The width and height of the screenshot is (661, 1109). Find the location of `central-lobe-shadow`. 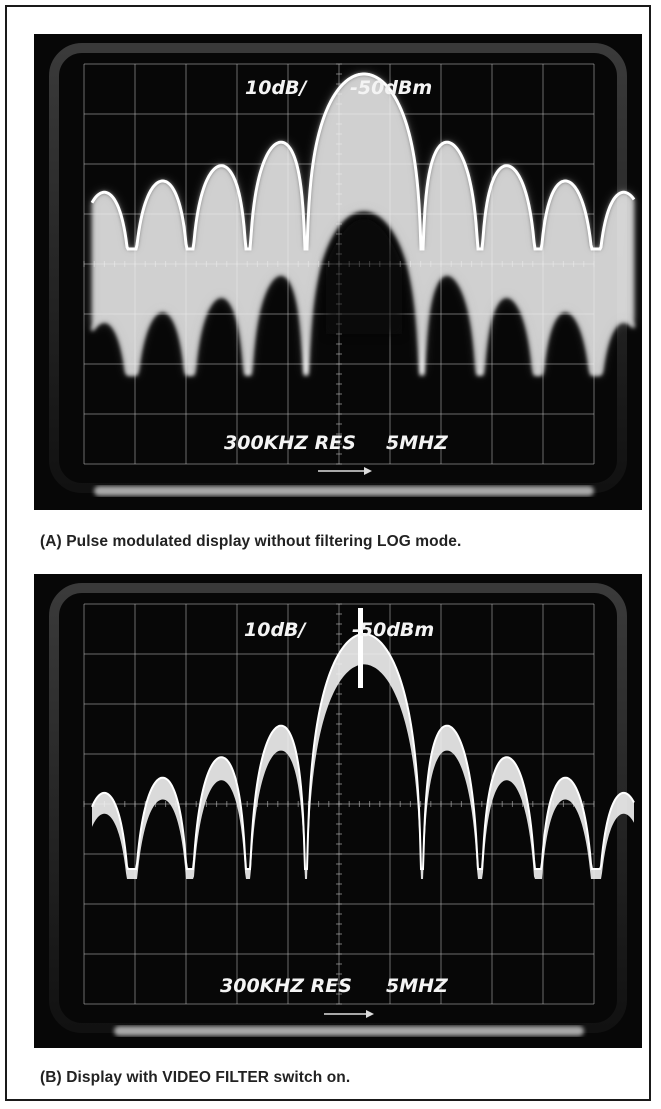

central-lobe-shadow is located at coordinates (364, 276).